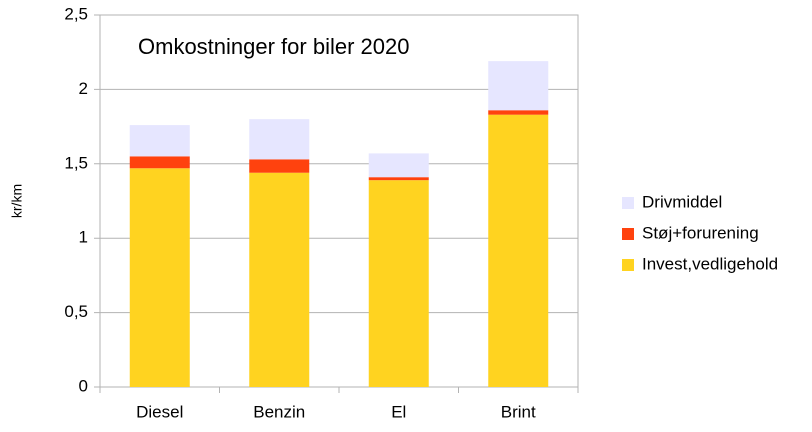  Describe the element at coordinates (398, 411) in the screenshot. I see `x-tick-label: El` at that location.